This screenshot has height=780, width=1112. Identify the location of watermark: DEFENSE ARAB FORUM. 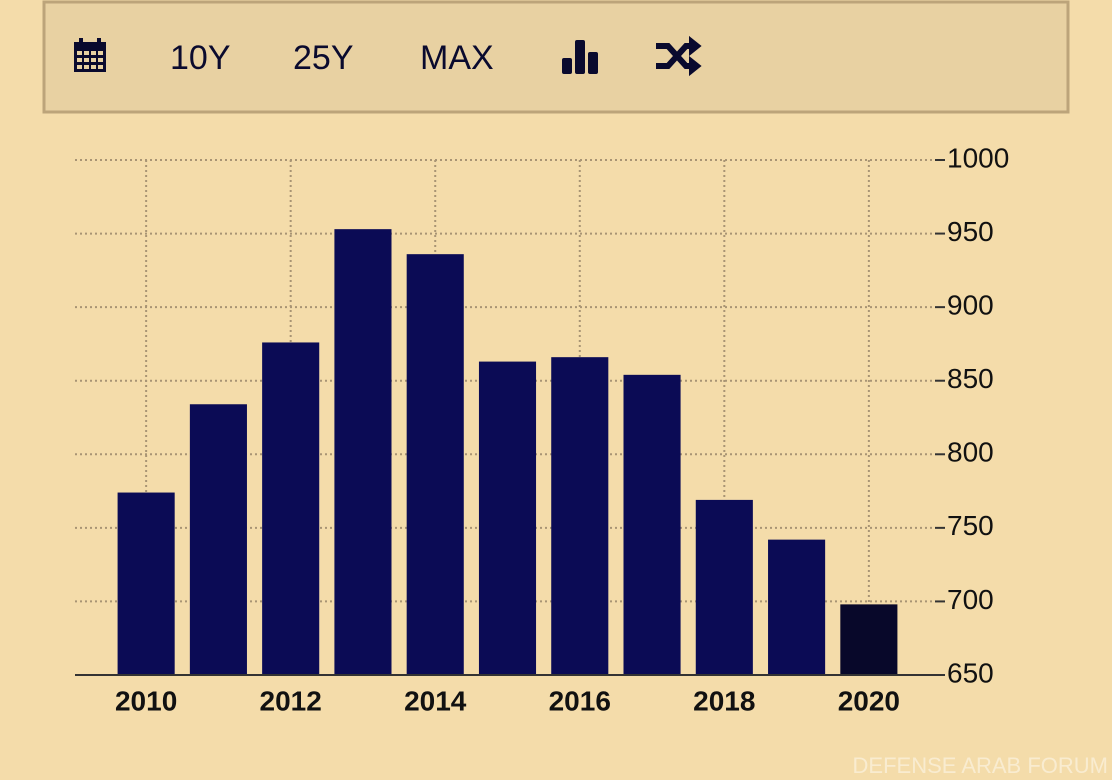
(980, 765).